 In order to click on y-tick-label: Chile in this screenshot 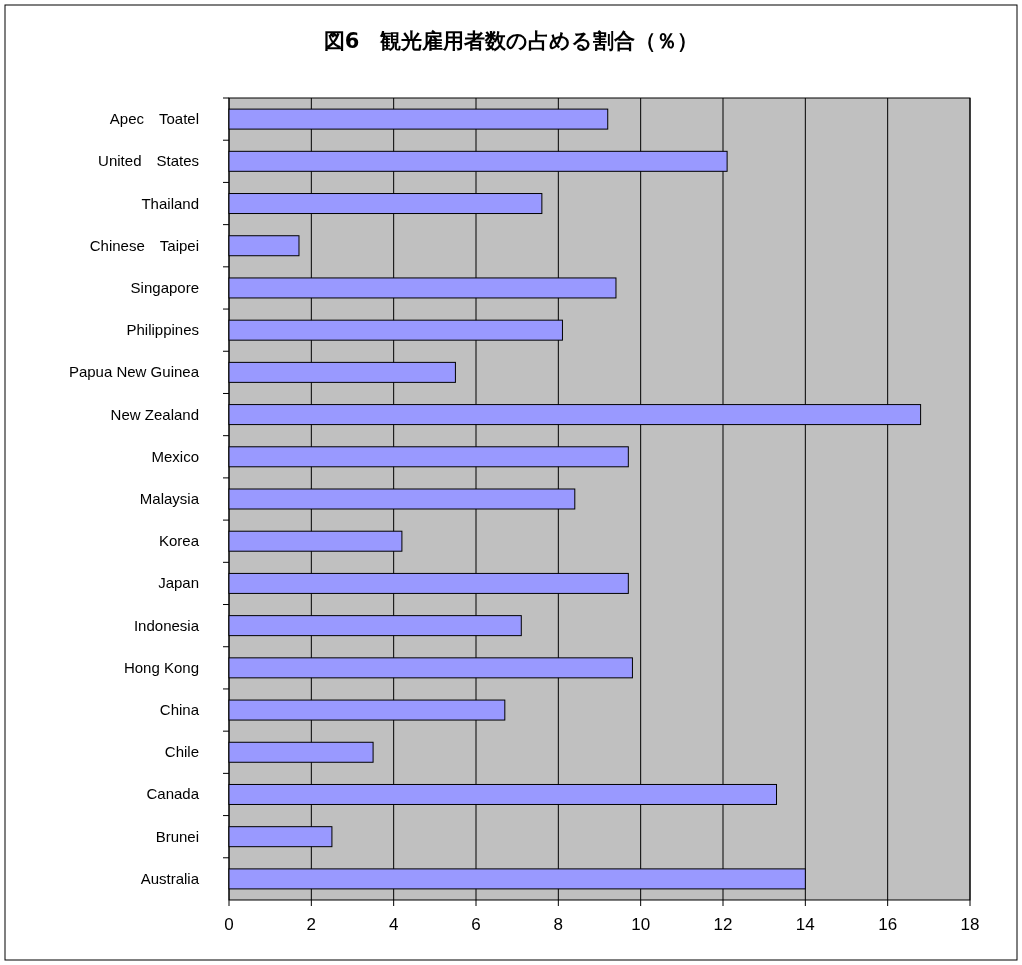, I will do `click(181, 752)`.